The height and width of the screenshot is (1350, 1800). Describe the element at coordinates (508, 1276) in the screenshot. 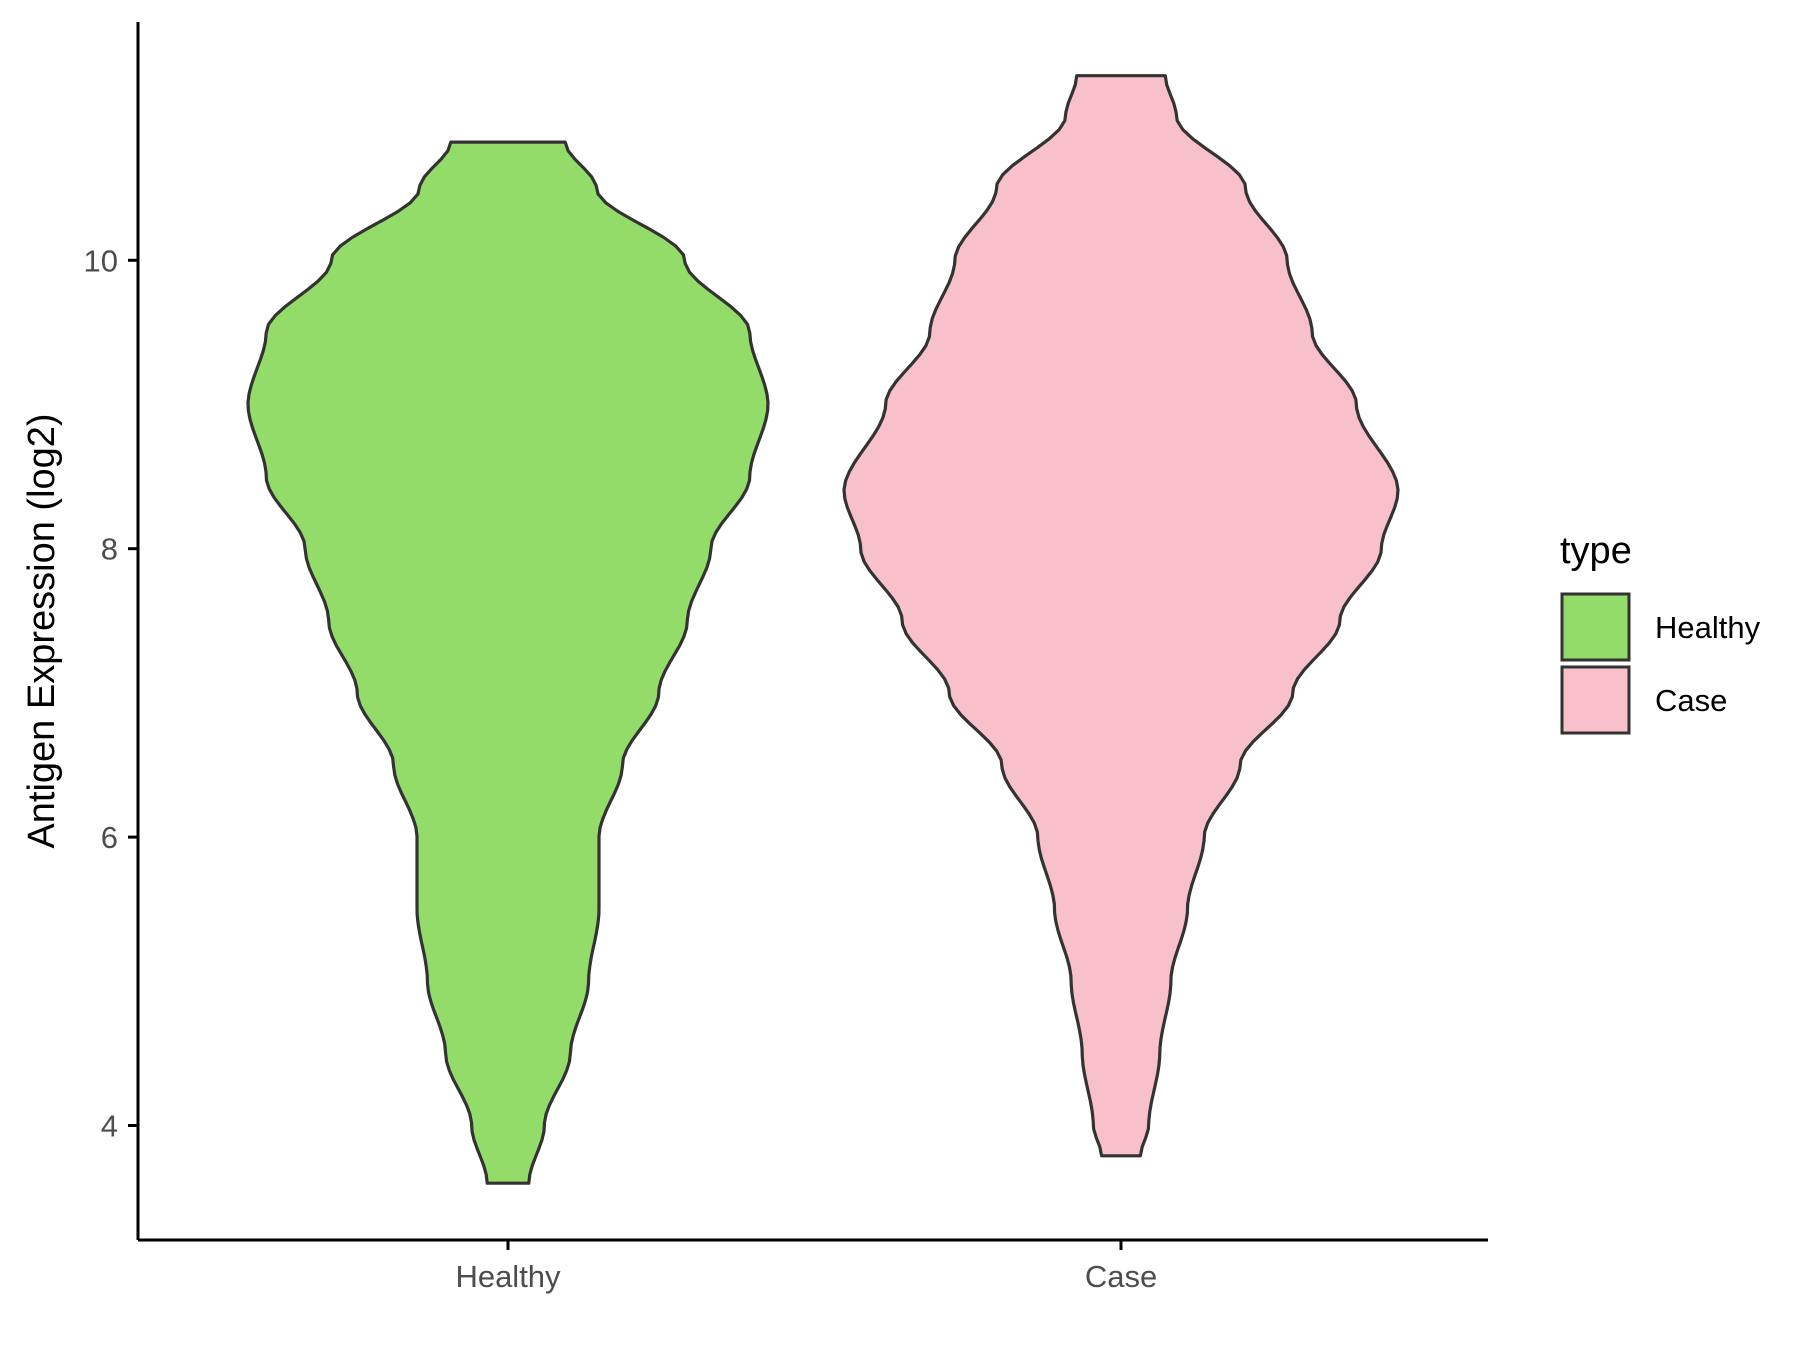

I see `x-tick-label: Healthy` at that location.